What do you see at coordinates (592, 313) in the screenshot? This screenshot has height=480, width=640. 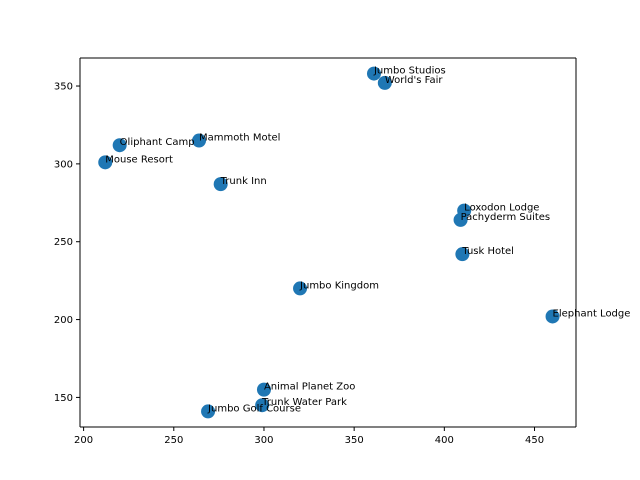 I see `data-point-label: Elephant Lodge` at bounding box center [592, 313].